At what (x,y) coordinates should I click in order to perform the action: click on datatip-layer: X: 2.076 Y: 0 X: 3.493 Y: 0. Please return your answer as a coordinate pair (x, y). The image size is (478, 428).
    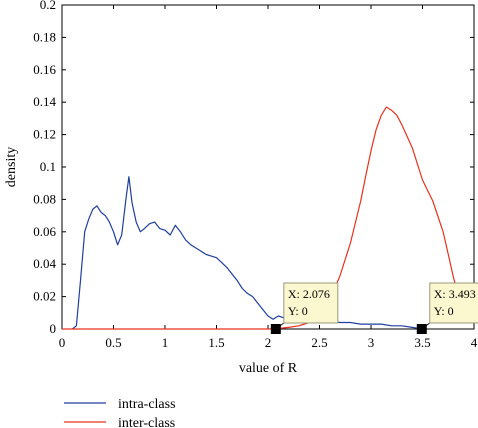
    Looking at the image, I should click on (374, 308).